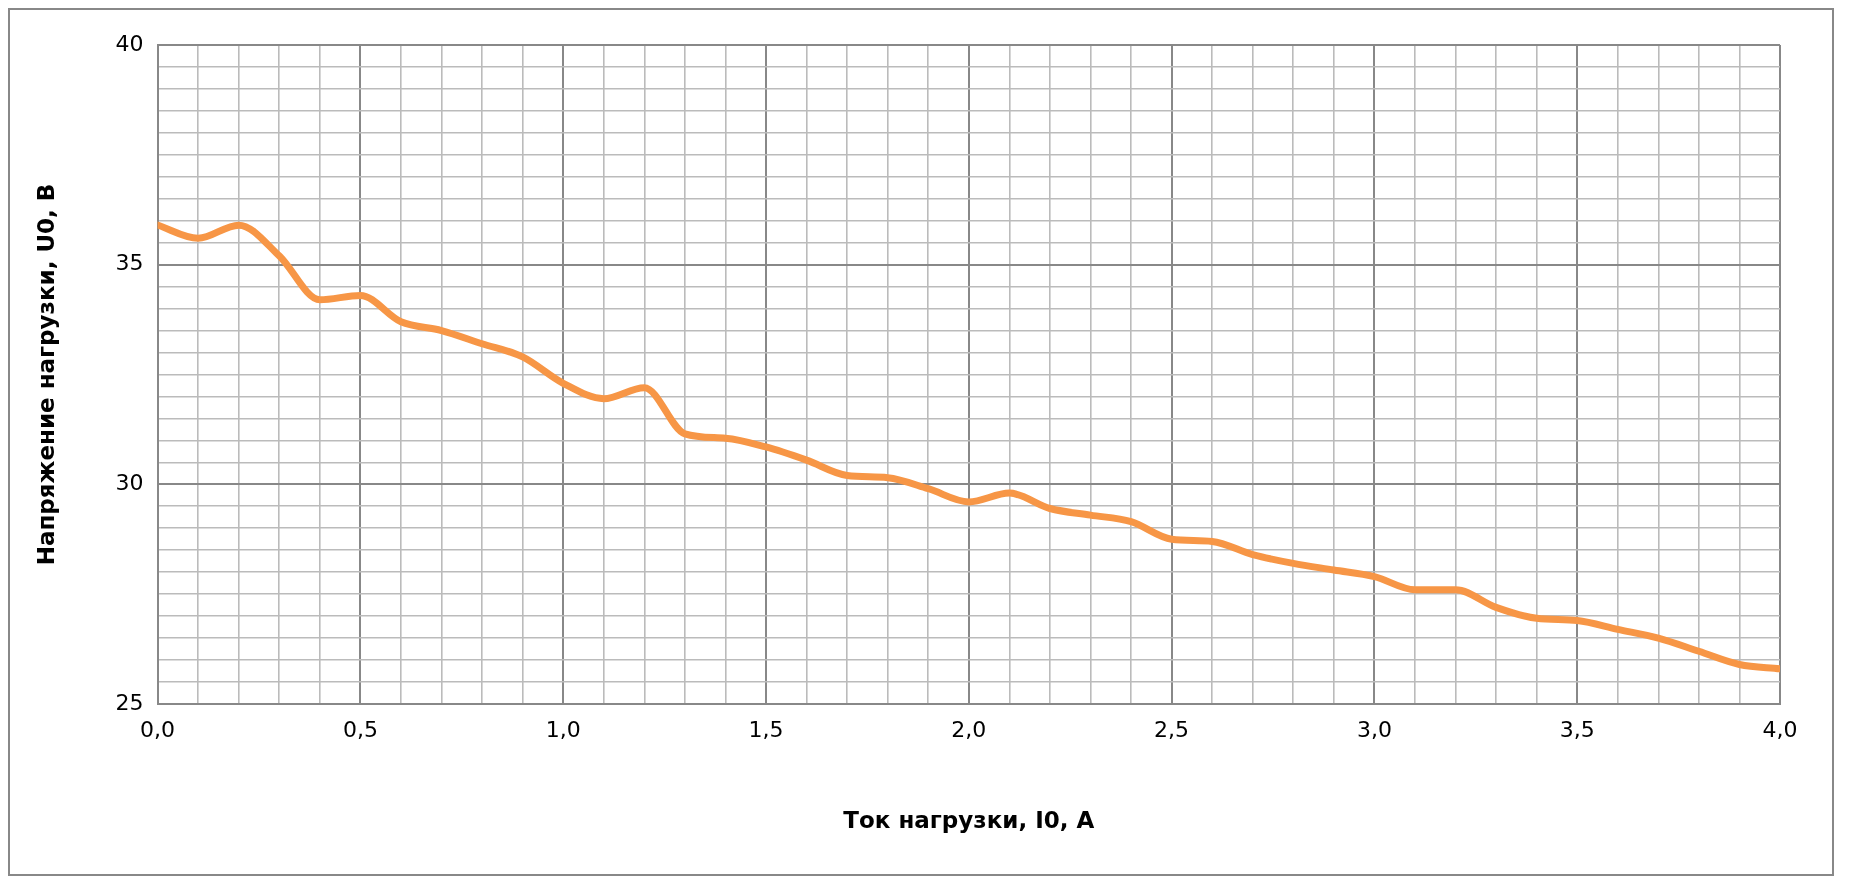 The height and width of the screenshot is (889, 1849). I want to click on x-tick-label: 2,0, so click(969, 729).